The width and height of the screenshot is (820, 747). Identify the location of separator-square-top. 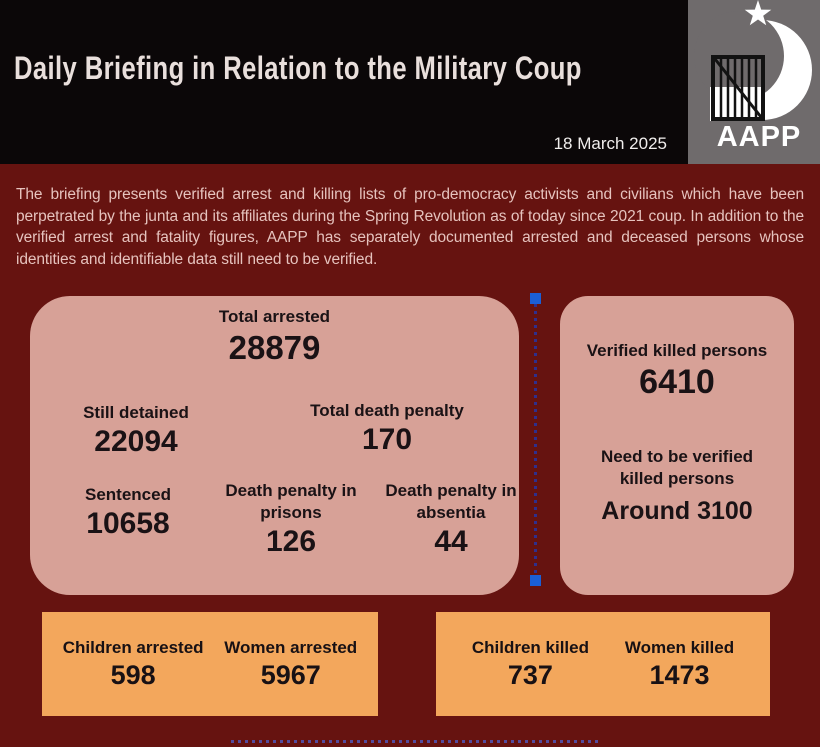
(535, 298).